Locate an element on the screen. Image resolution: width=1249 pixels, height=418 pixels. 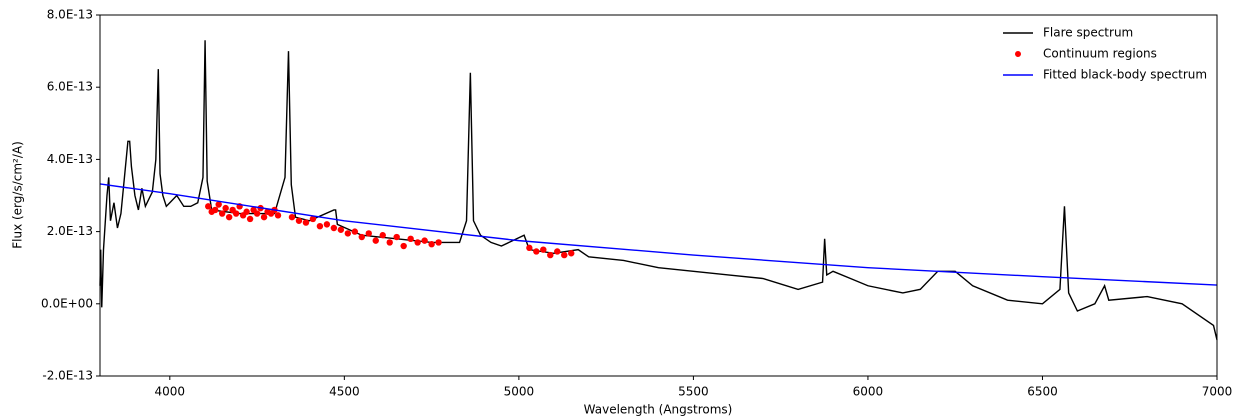
x-tick-label: 4500 is located at coordinates (344, 392).